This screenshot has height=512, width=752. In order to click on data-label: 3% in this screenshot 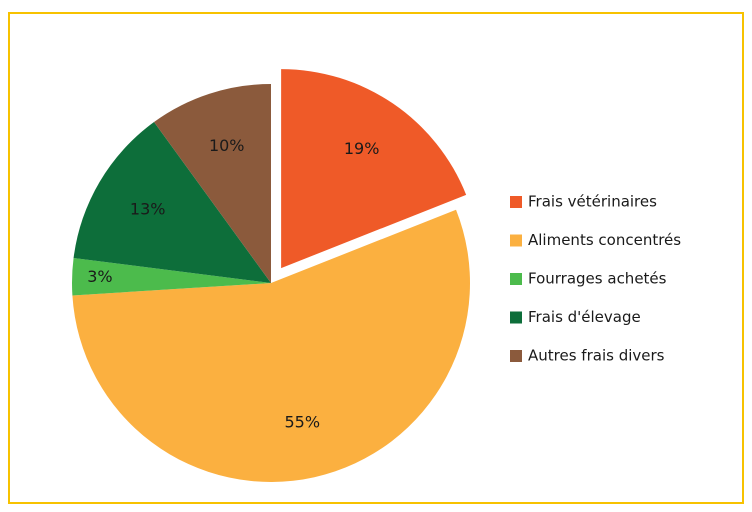, I will do `click(99, 276)`.